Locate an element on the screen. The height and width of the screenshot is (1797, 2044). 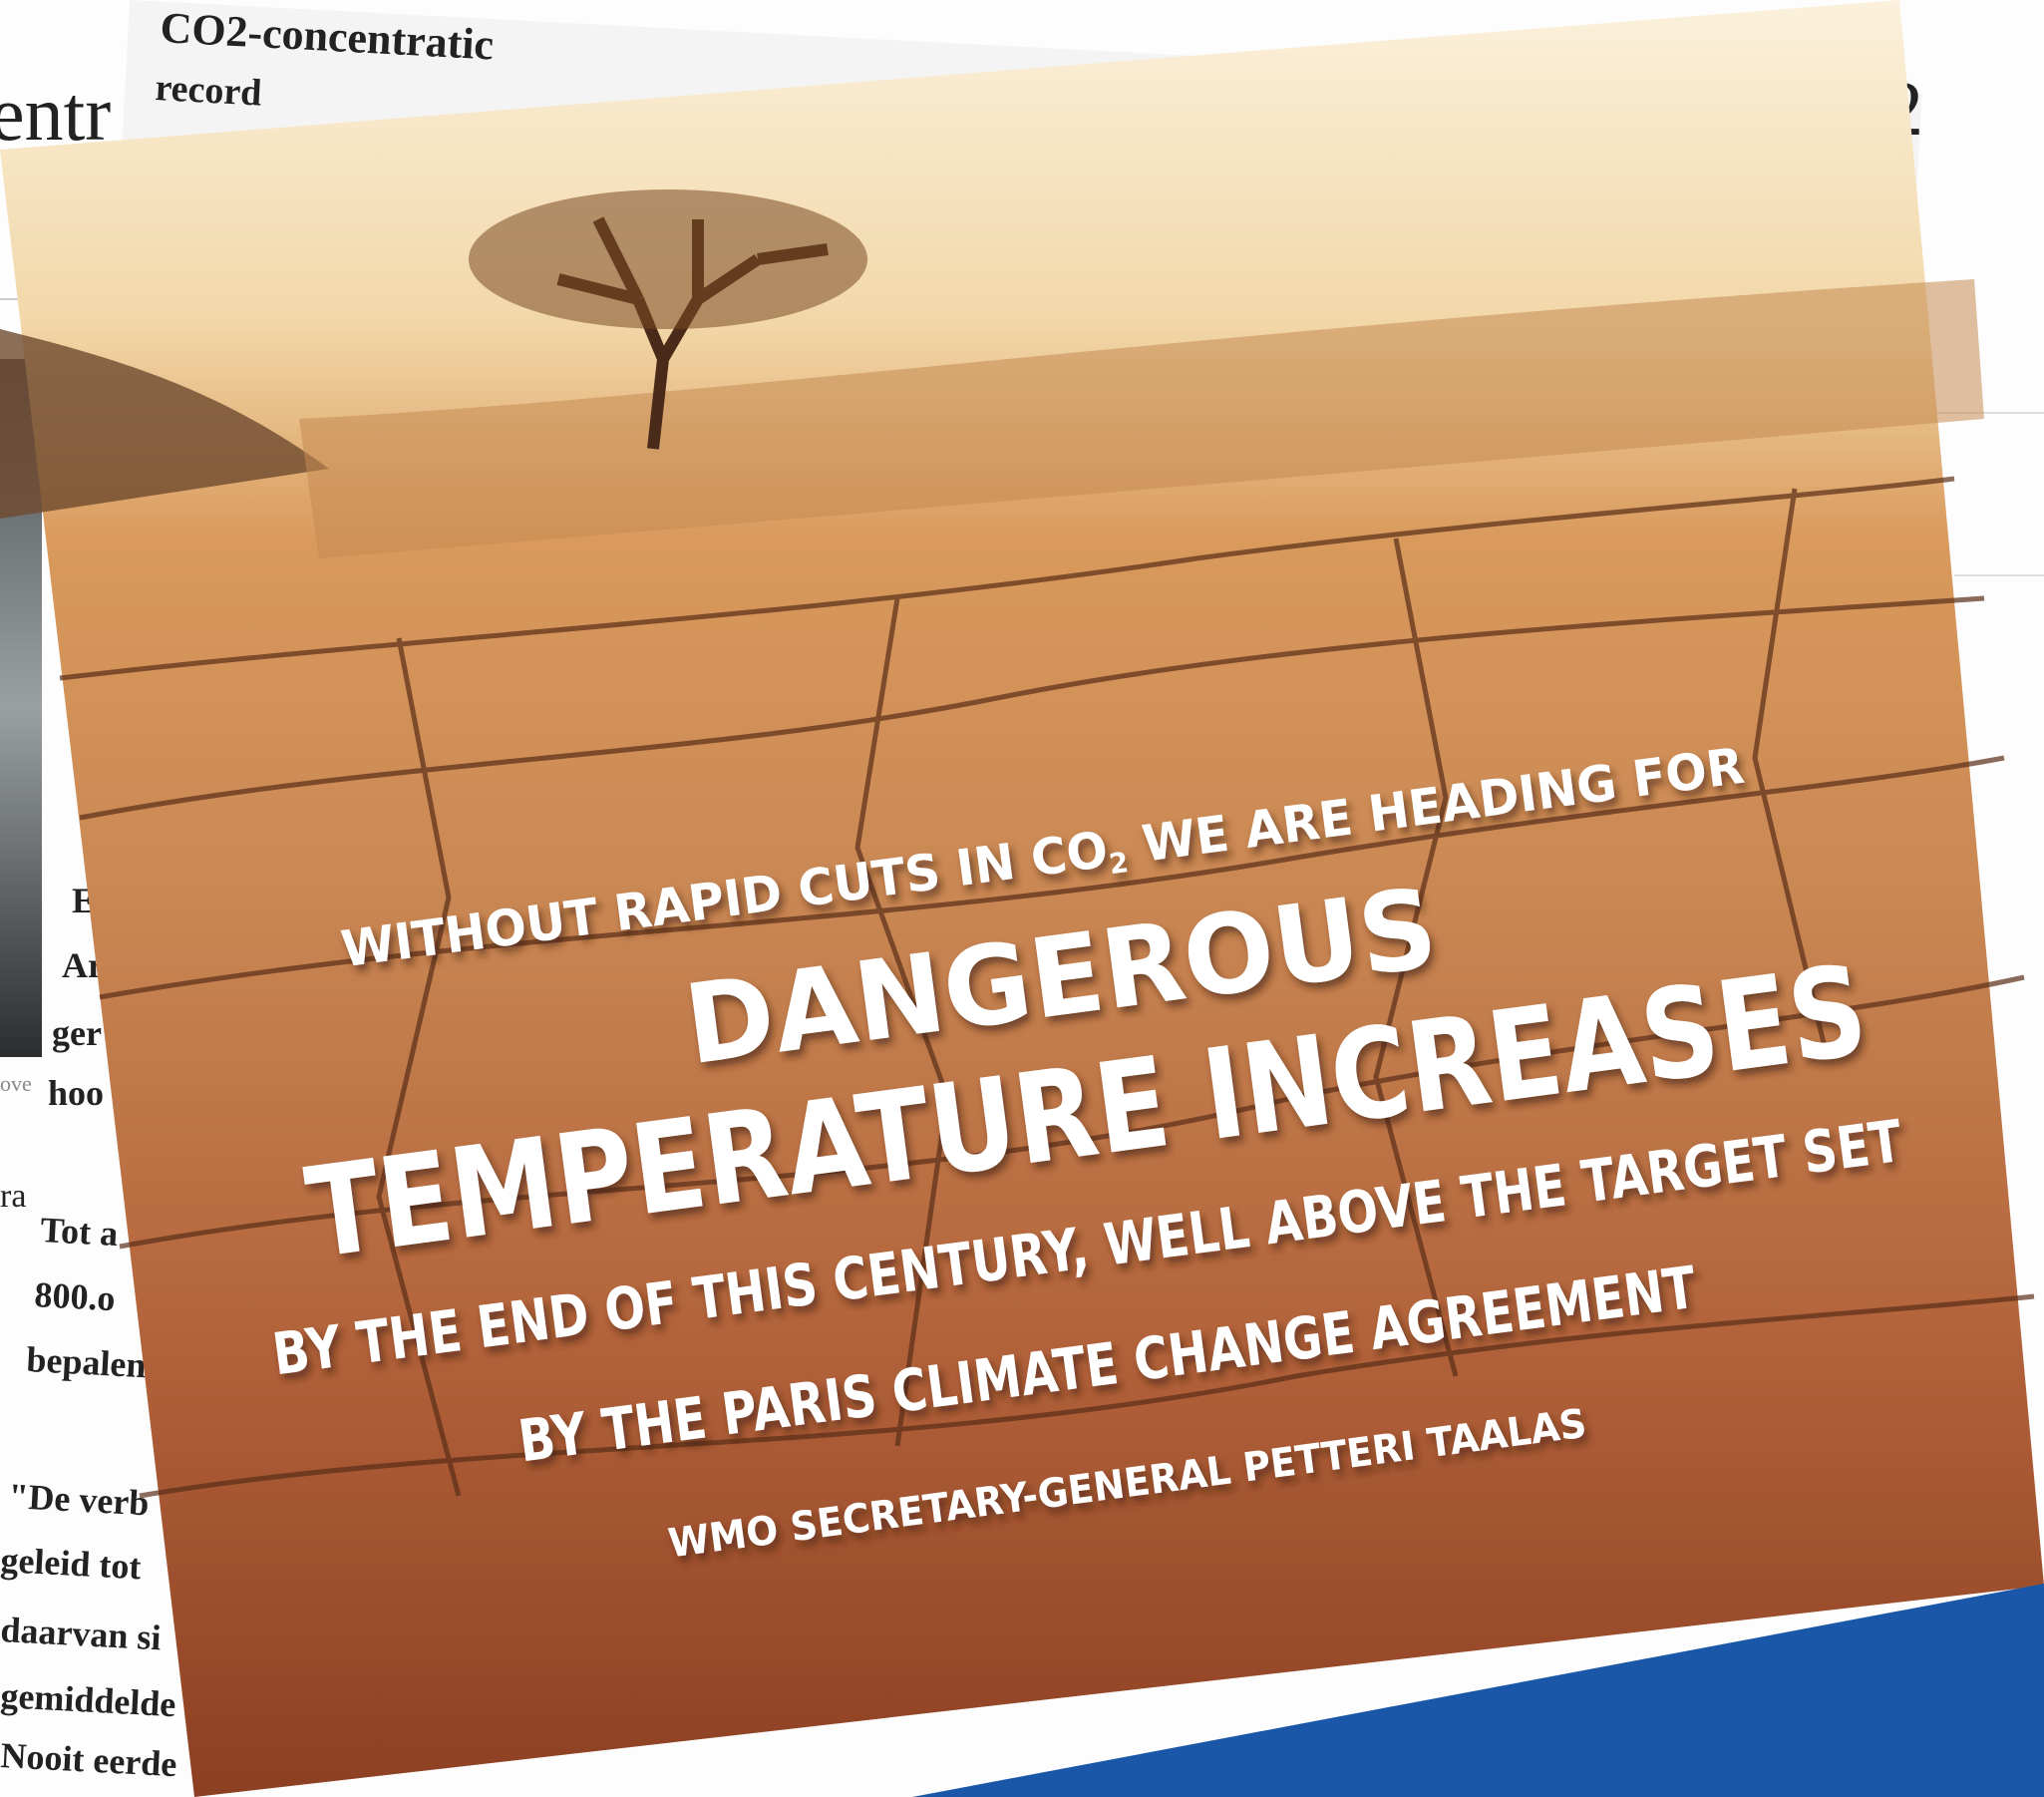
side-fragment: ra is located at coordinates (13, 1196).